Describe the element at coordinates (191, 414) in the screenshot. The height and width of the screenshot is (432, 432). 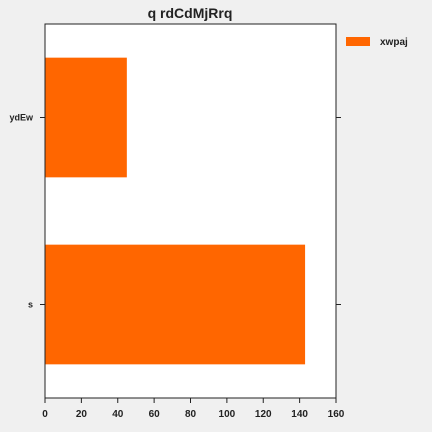
I see `x-tick-label: 80` at that location.